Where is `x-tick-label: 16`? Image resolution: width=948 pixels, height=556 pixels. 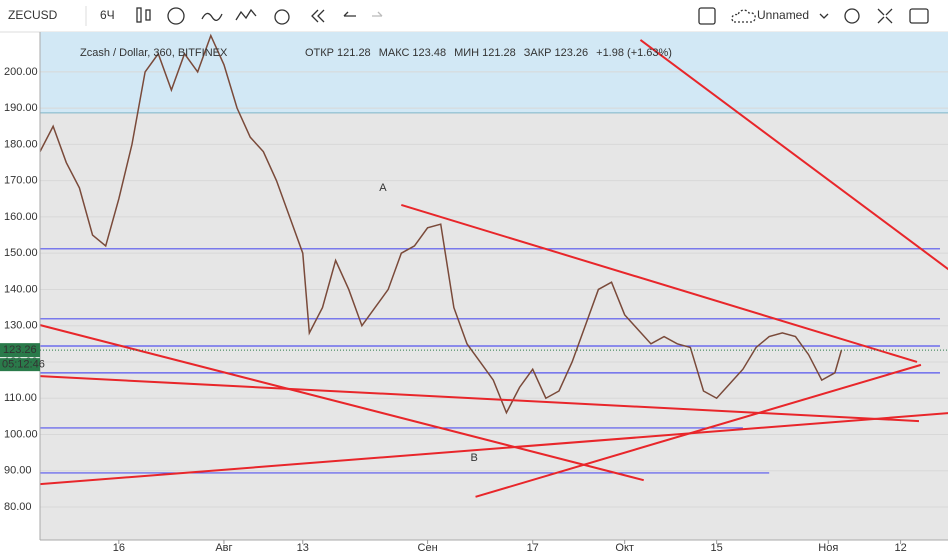
x-tick-label: 16 is located at coordinates (119, 548).